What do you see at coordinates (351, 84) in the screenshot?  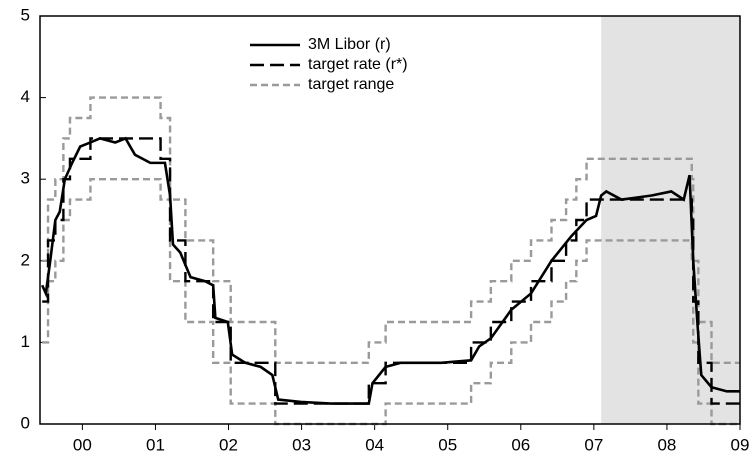 I see `legend-label: target range` at bounding box center [351, 84].